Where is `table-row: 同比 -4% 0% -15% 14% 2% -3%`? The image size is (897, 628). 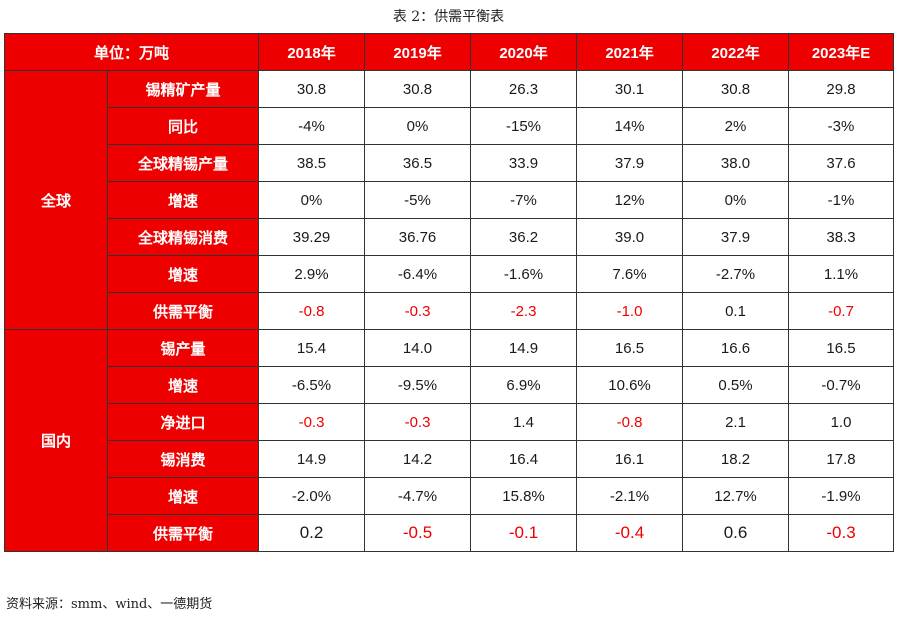
table-row: 同比 -4% 0% -15% 14% 2% -3% is located at coordinates (450, 126).